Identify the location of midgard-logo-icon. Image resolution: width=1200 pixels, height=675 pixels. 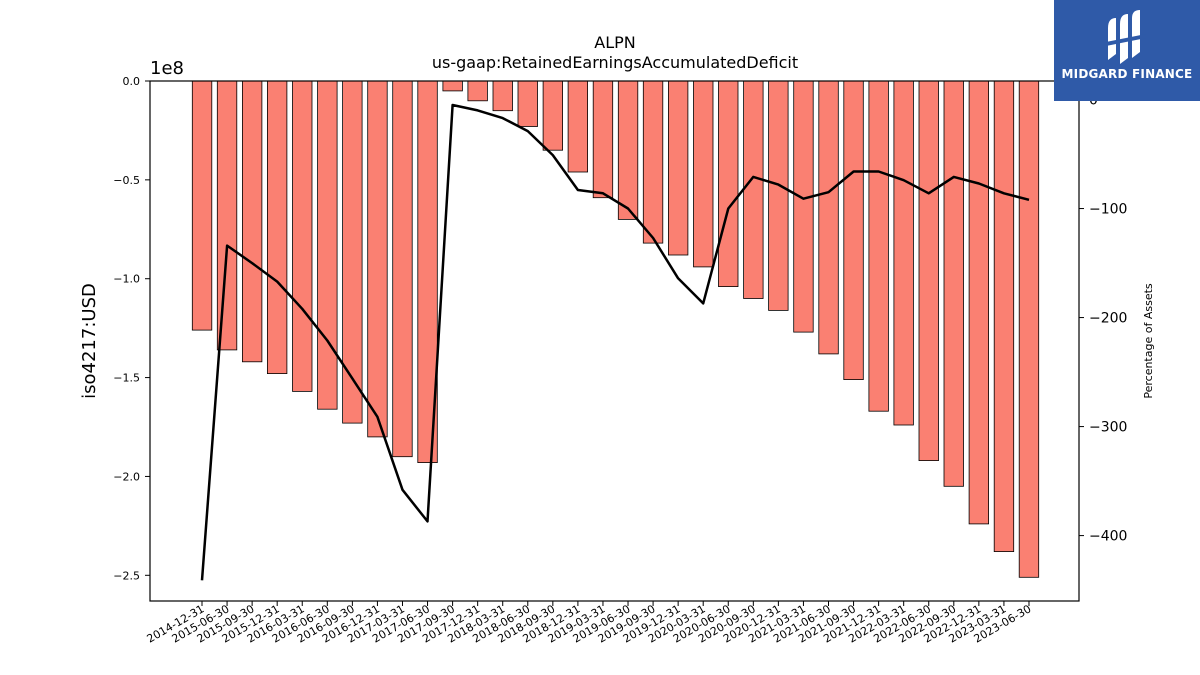
(1126, 37).